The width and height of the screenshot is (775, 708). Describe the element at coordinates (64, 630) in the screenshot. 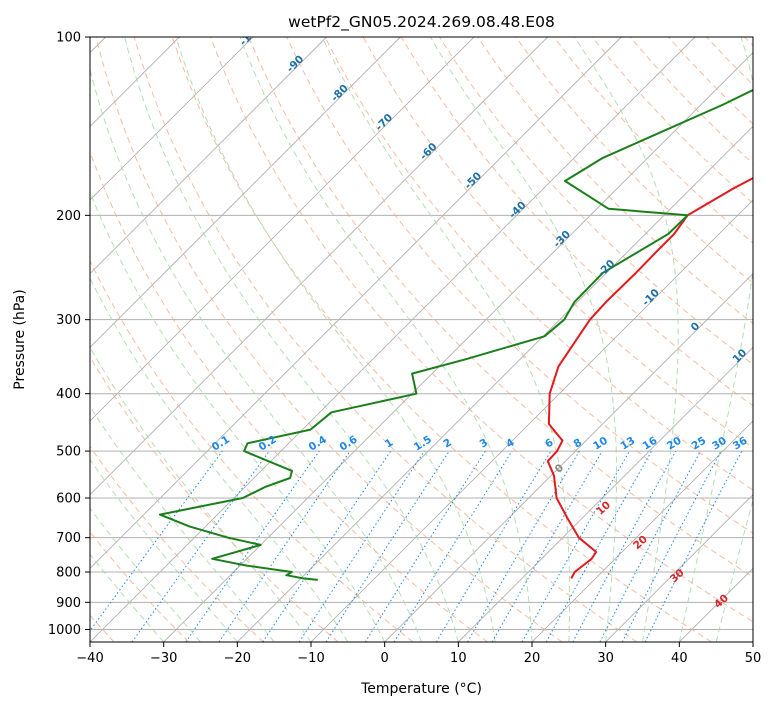

I see `y-tick-label: 1000` at that location.